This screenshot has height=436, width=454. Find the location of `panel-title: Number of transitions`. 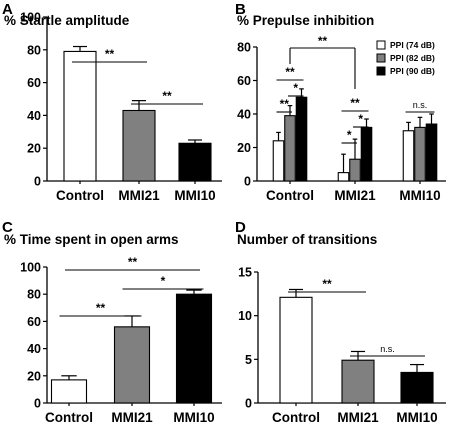

panel-title: Number of transitions is located at coordinates (307, 239).